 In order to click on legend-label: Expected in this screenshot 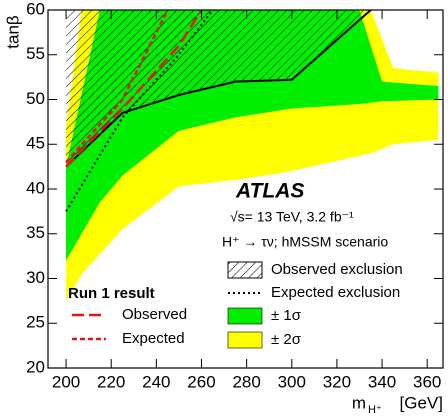, I will do `click(153, 338)`.